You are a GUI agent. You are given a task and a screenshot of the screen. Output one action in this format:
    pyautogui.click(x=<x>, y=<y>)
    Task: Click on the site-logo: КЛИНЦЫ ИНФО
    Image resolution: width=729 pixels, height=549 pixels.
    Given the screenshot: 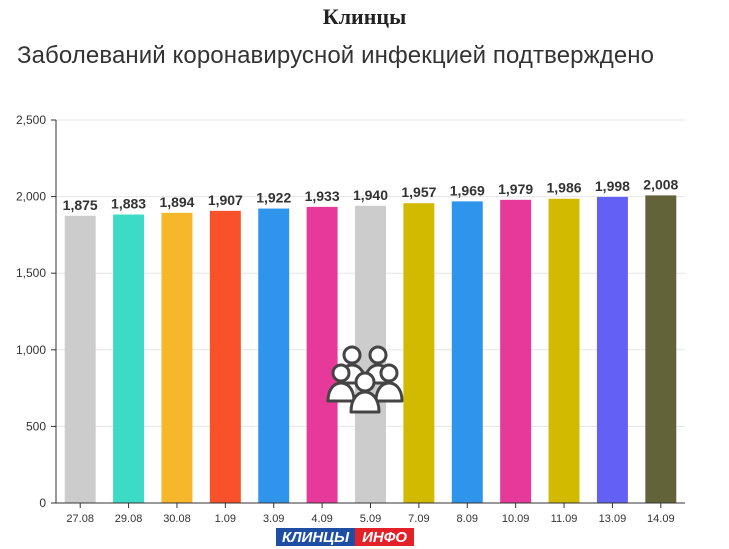 What is the action you would take?
    pyautogui.click(x=345, y=537)
    